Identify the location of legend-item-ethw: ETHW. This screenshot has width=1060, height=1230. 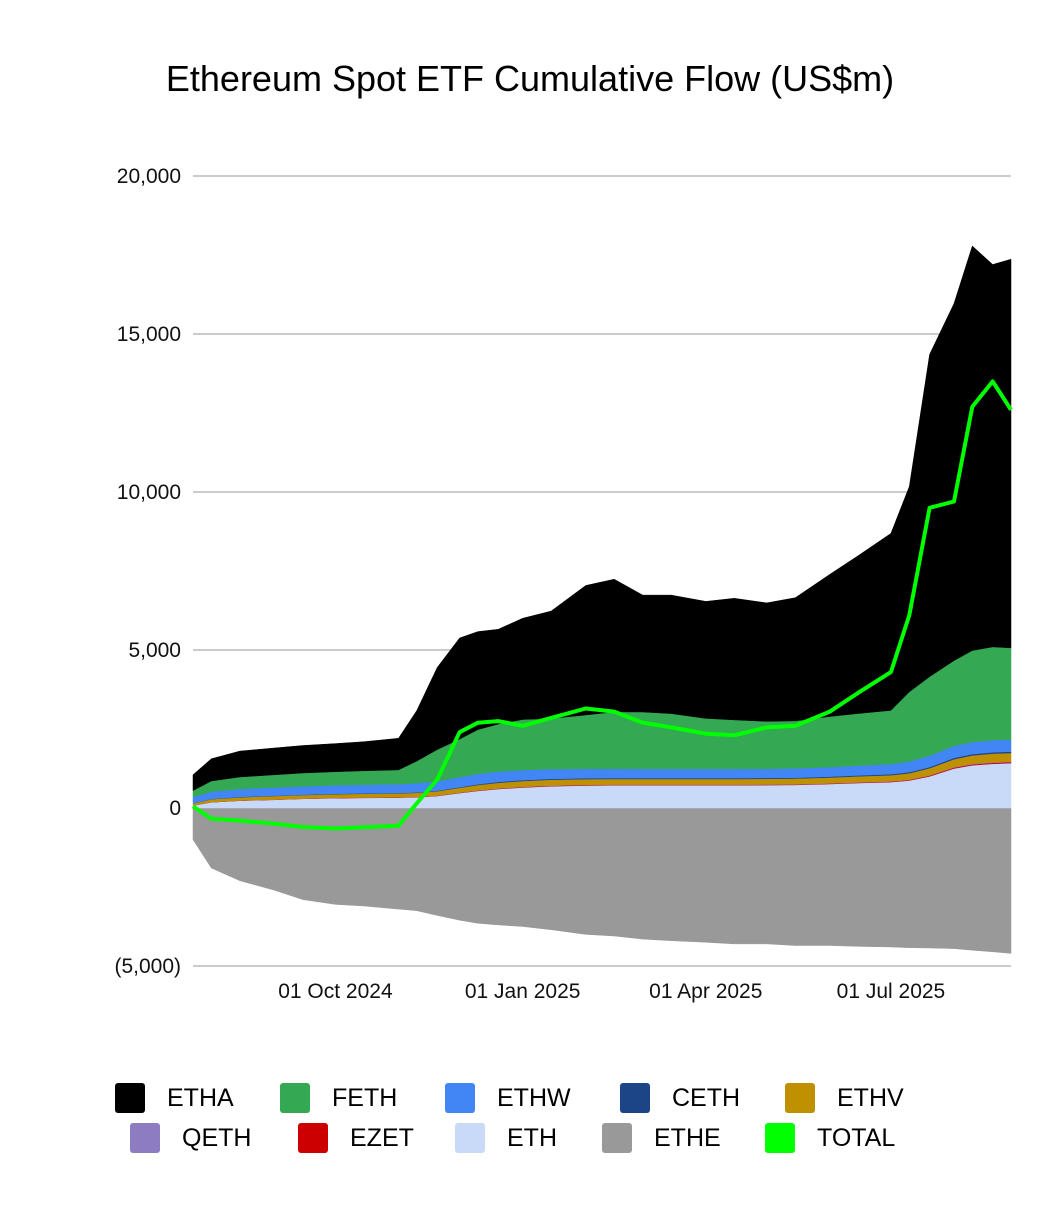
(508, 1098).